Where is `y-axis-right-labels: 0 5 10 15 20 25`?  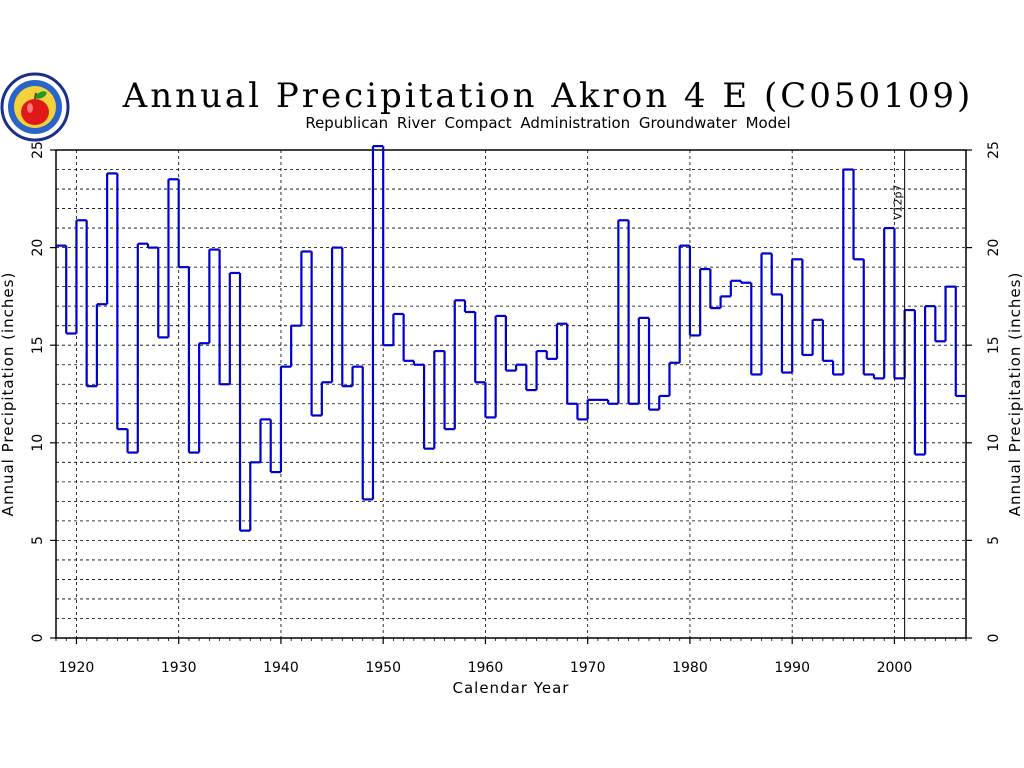 y-axis-right-labels: 0 5 10 15 20 25 is located at coordinates (994, 391).